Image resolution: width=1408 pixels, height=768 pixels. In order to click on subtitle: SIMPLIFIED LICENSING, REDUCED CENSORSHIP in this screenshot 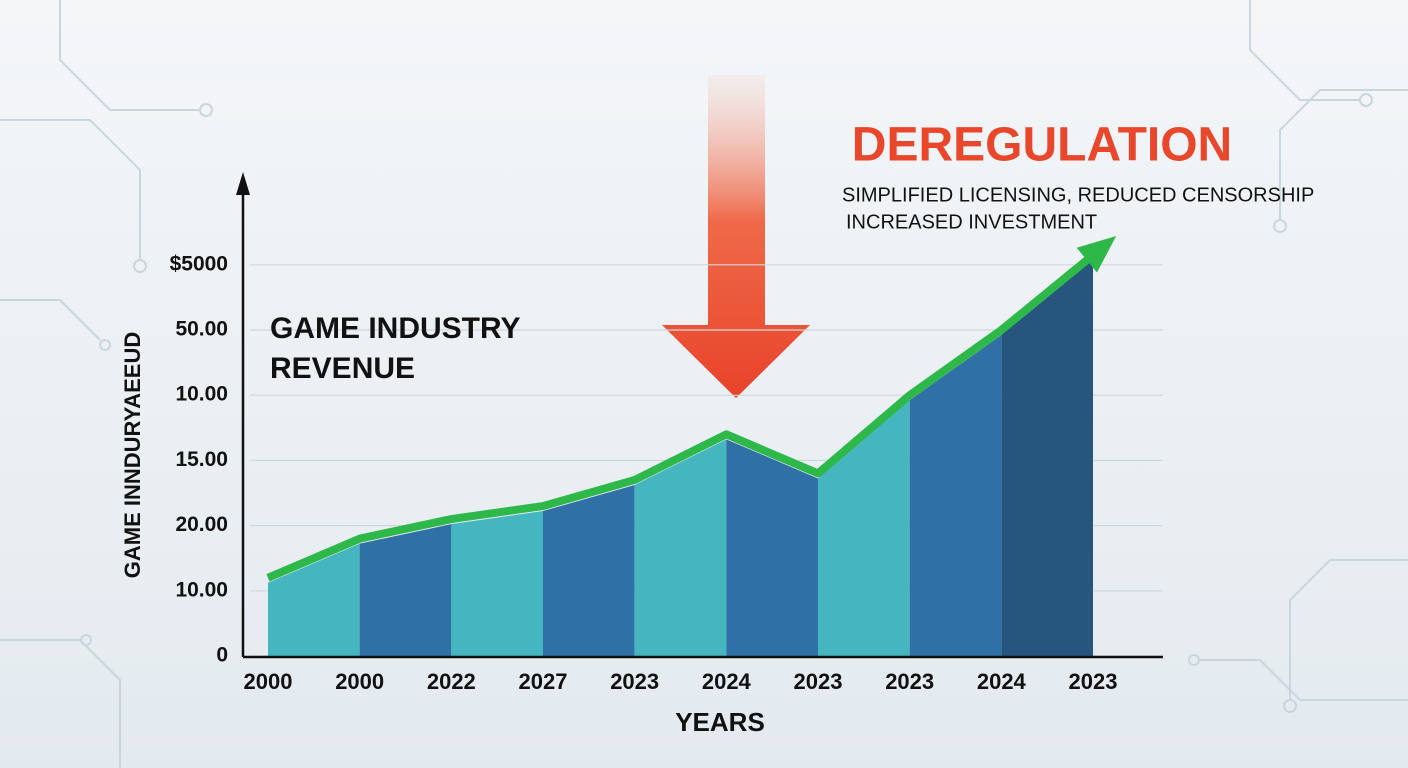, I will do `click(1078, 195)`.